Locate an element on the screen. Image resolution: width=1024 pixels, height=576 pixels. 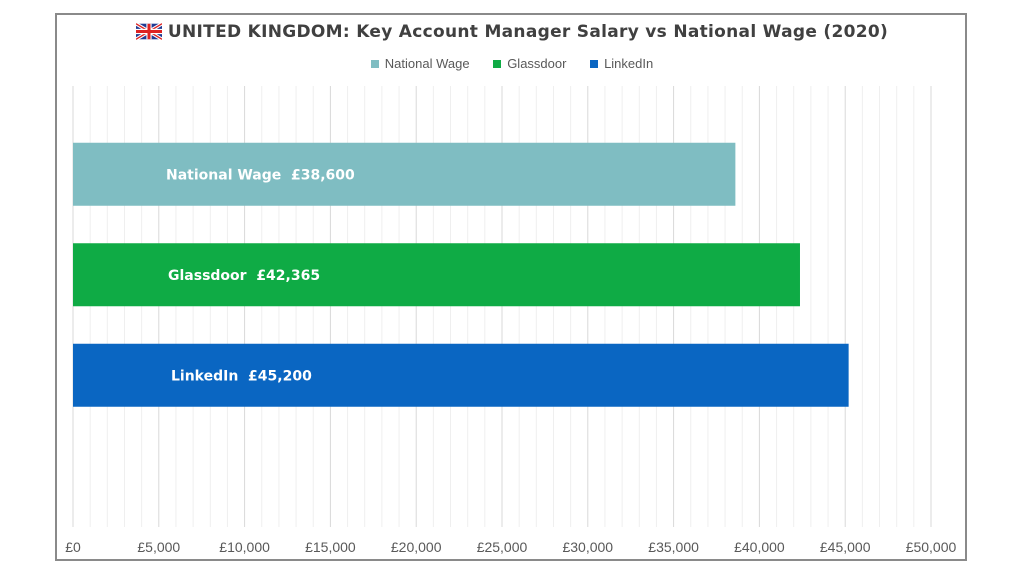
legend-item-national-wage: National Wage is located at coordinates (420, 63).